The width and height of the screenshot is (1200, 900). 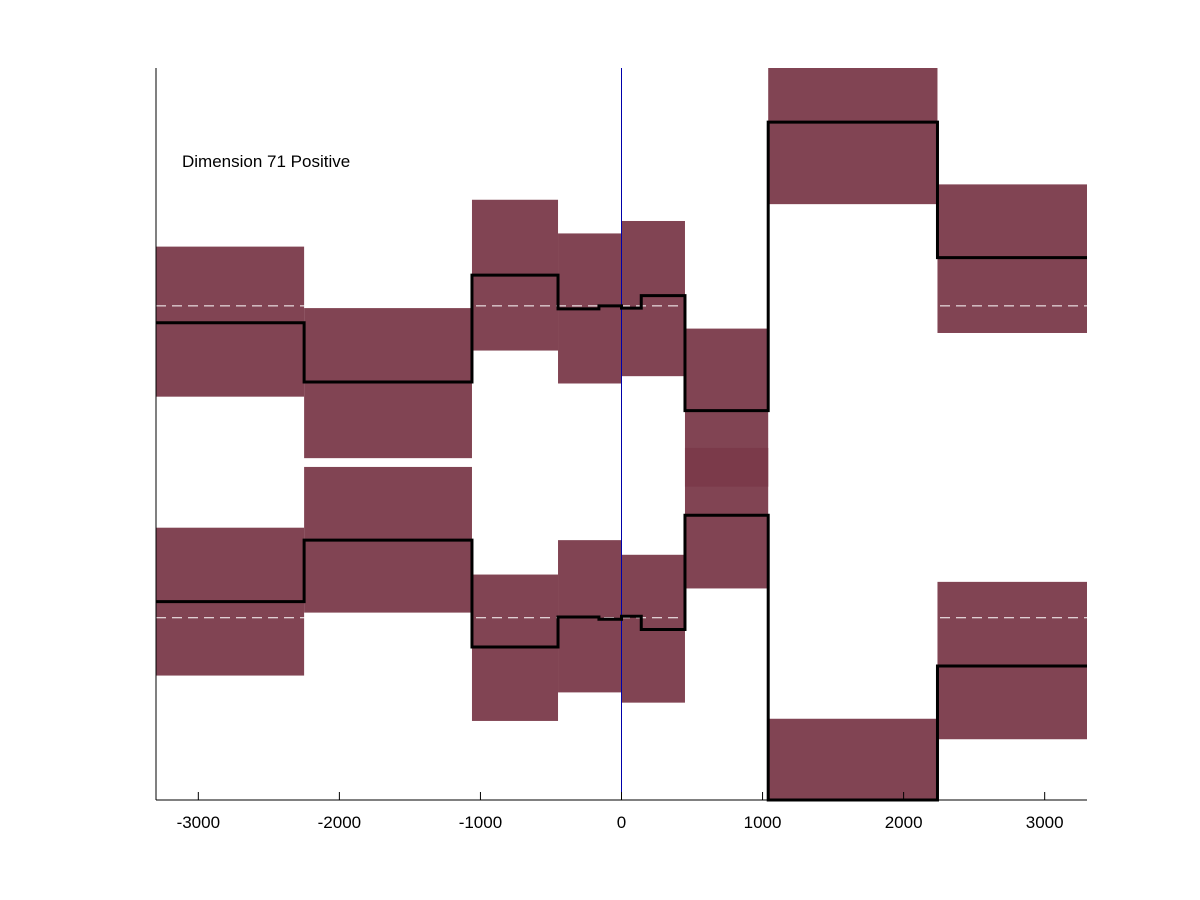 What do you see at coordinates (266, 161) in the screenshot?
I see `dimension-annotation: Dimension 71 Positive` at bounding box center [266, 161].